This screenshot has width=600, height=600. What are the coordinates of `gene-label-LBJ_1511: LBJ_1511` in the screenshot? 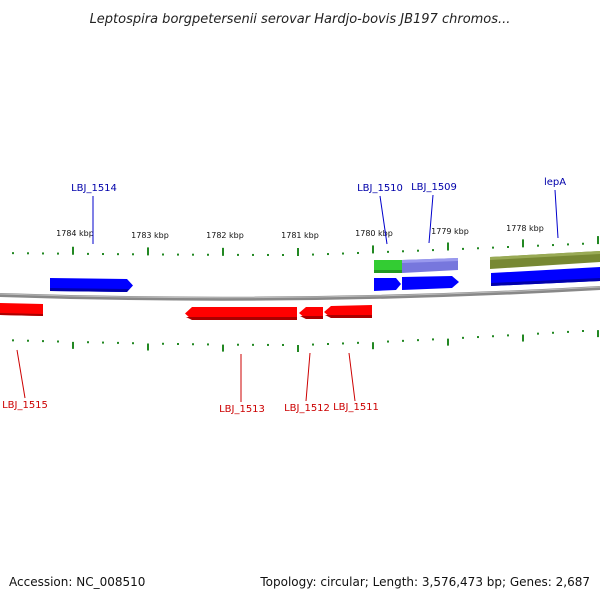 It's located at (356, 407).